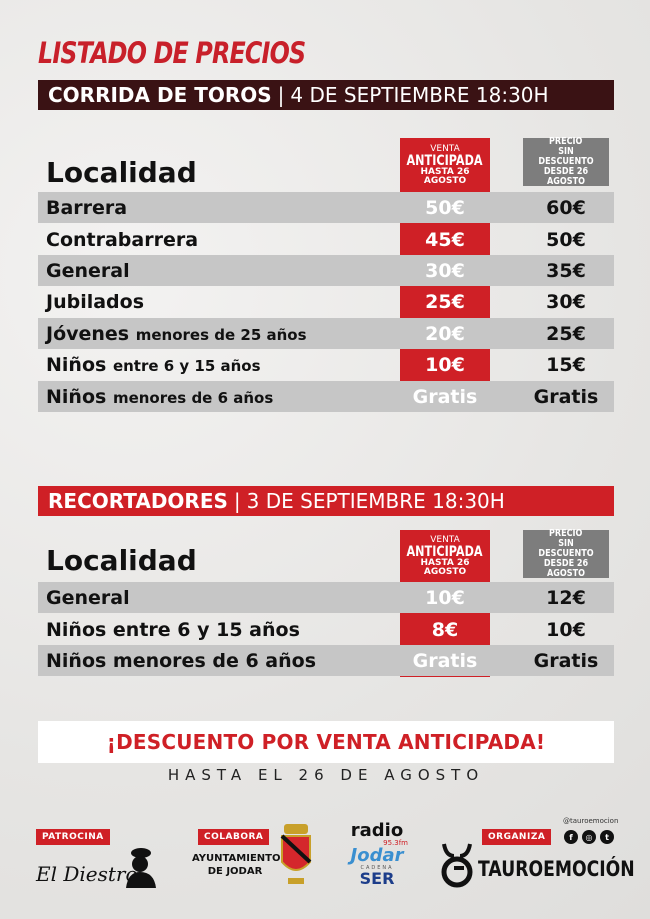 This screenshot has height=919, width=650. I want to click on table-row: Jóvenes menores de 25 años 20€ 25€, so click(326, 333).